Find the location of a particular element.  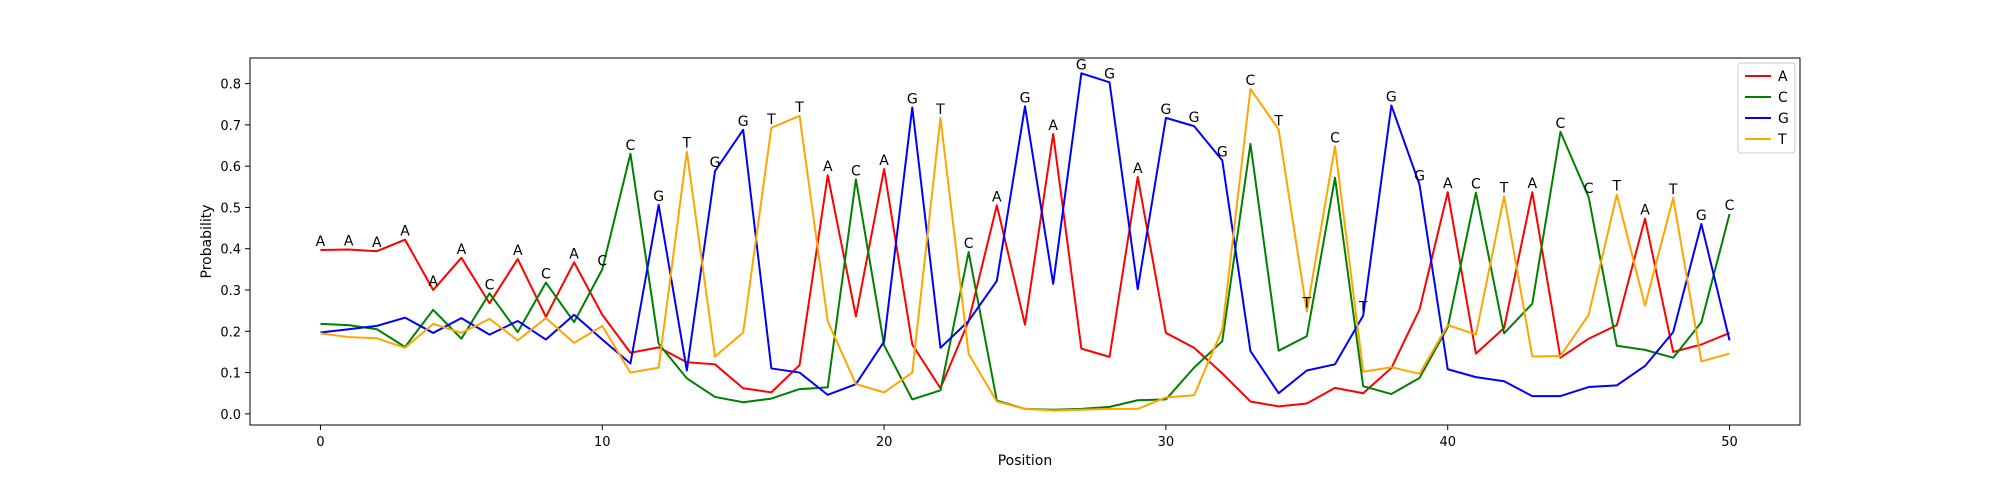

x-tick-label: 30 is located at coordinates (1166, 442).